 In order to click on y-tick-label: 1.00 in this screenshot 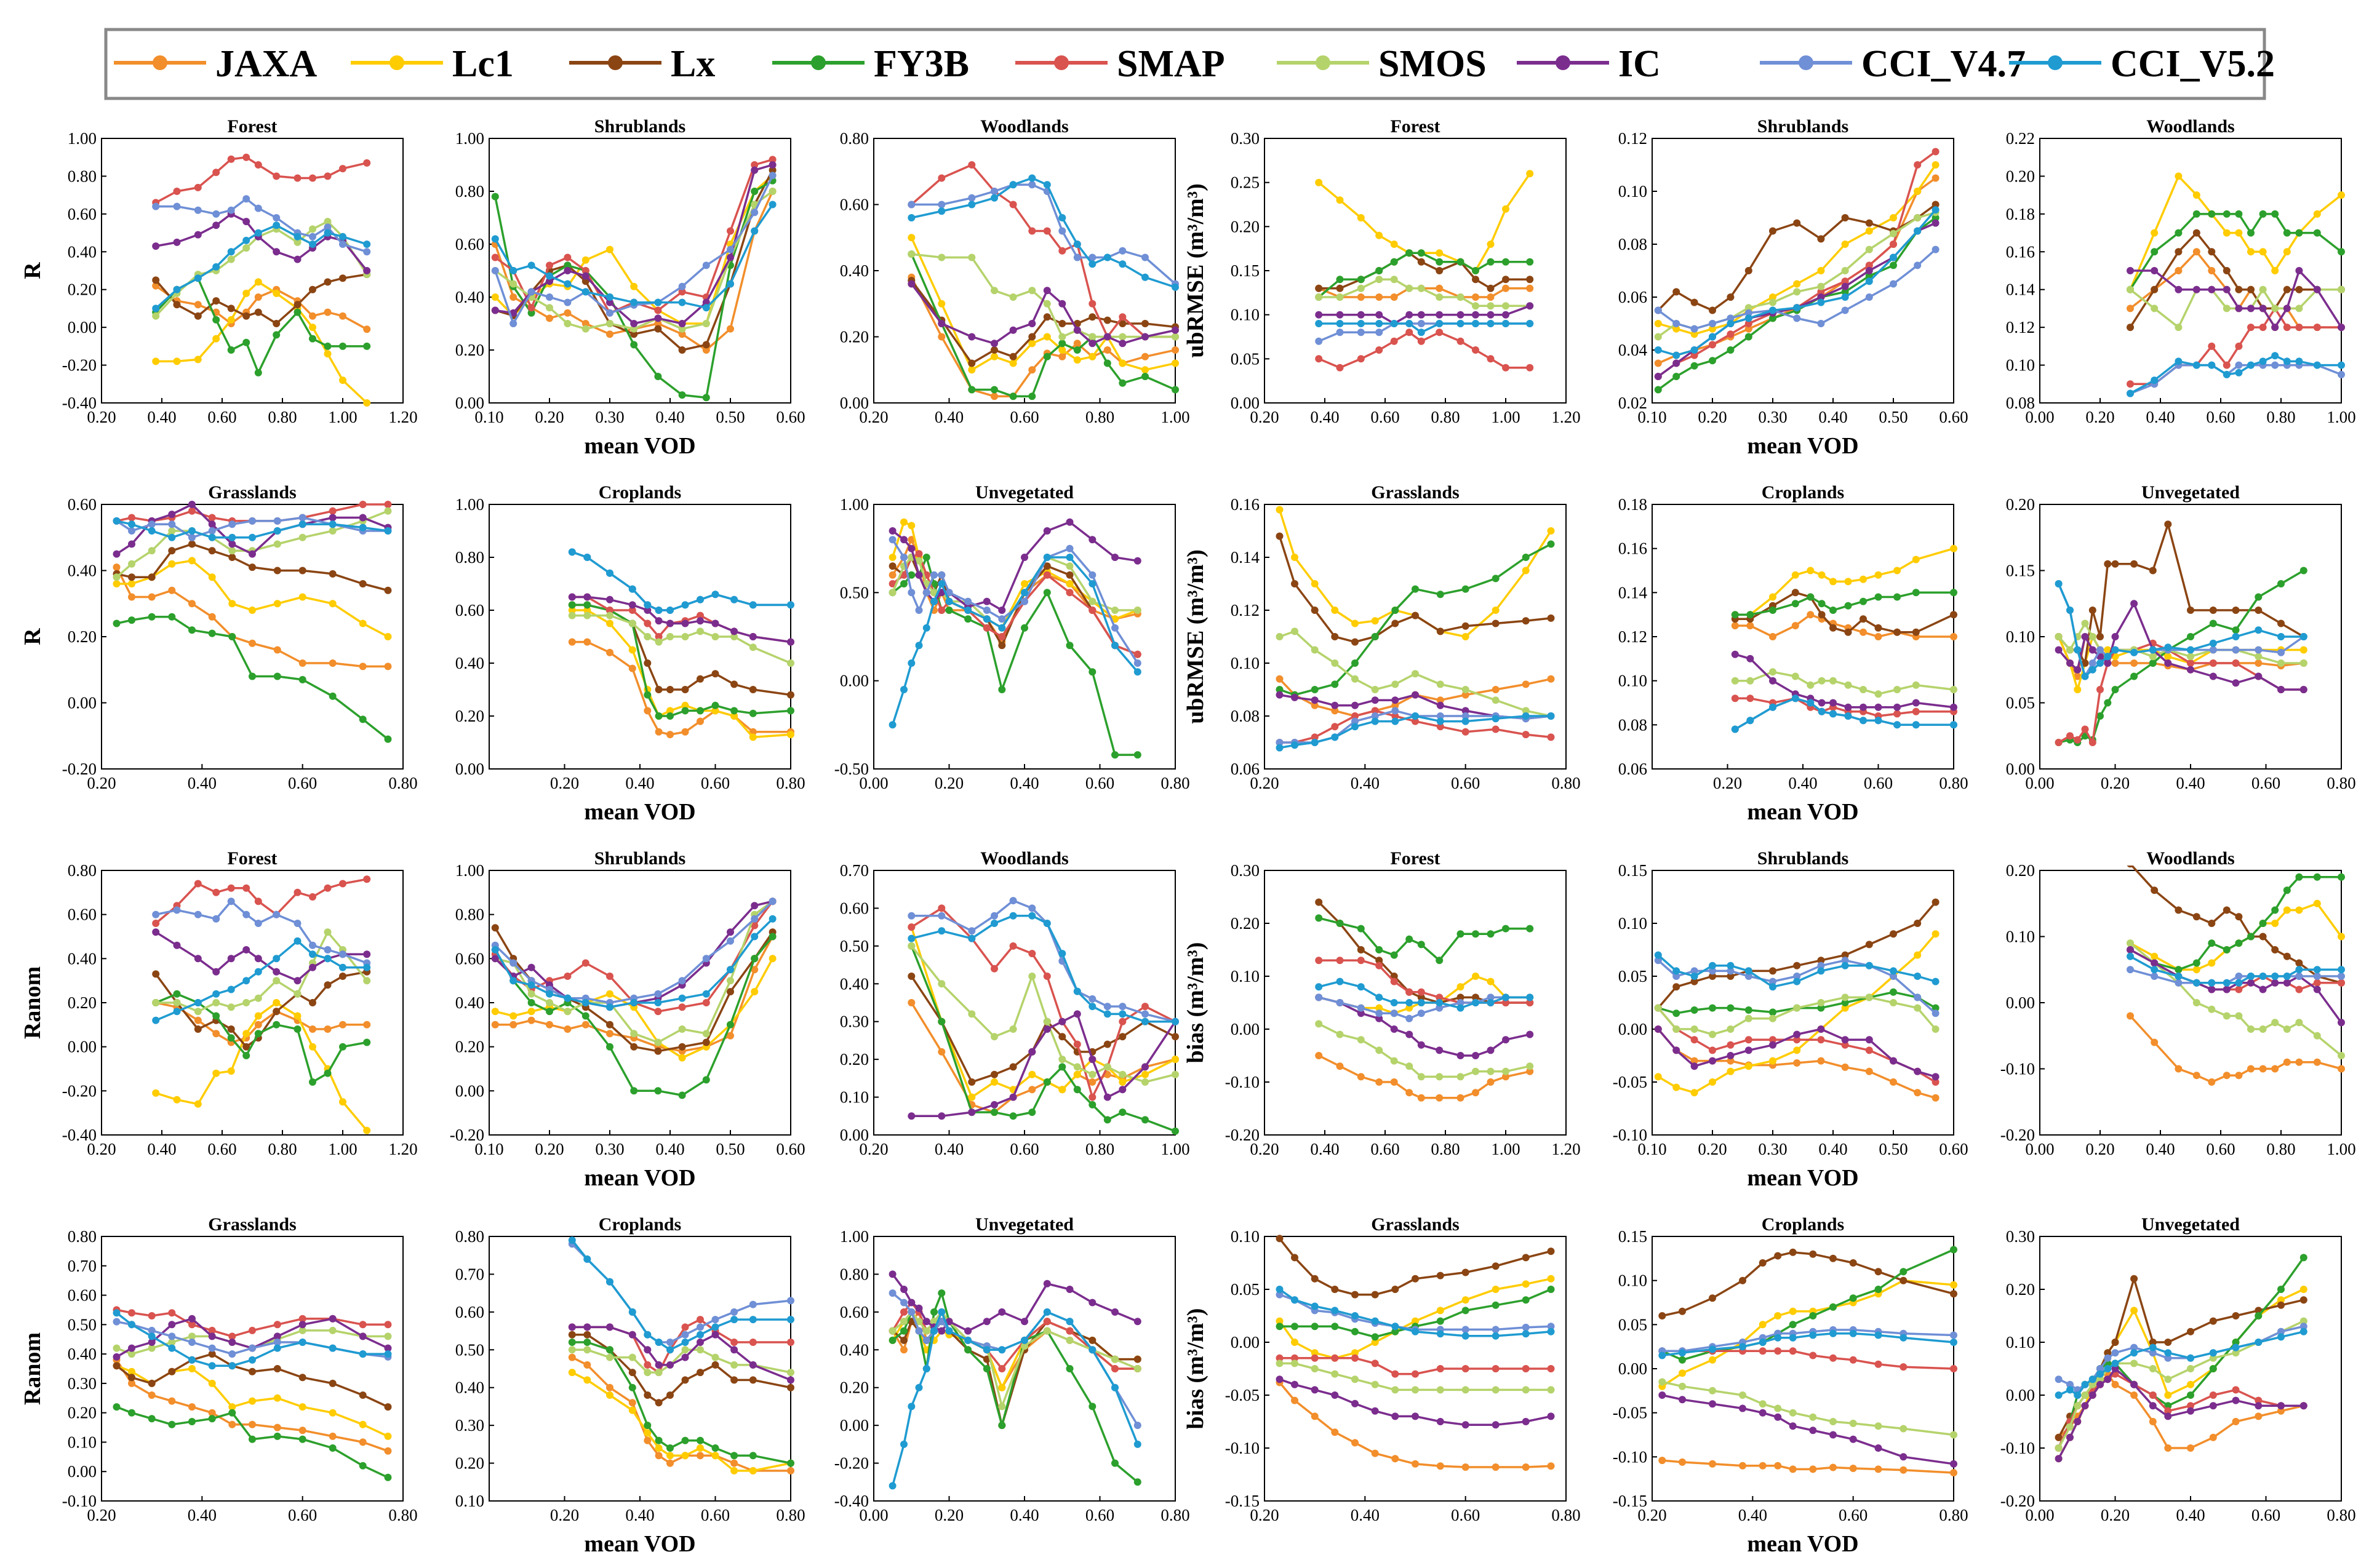, I will do `click(469, 870)`.